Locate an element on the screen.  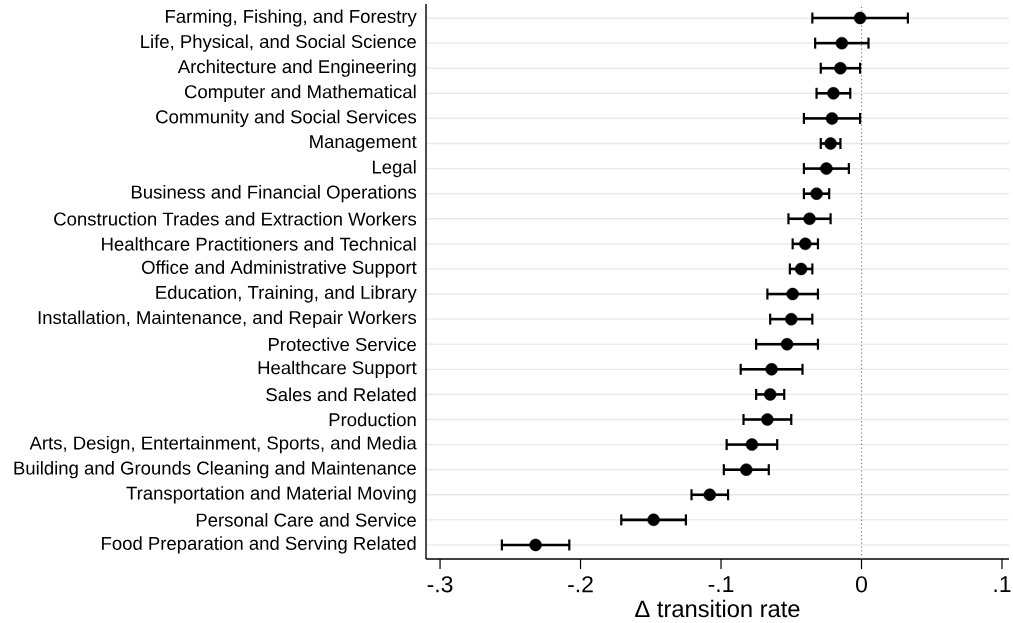
y-tick-label: Production is located at coordinates (372, 419).